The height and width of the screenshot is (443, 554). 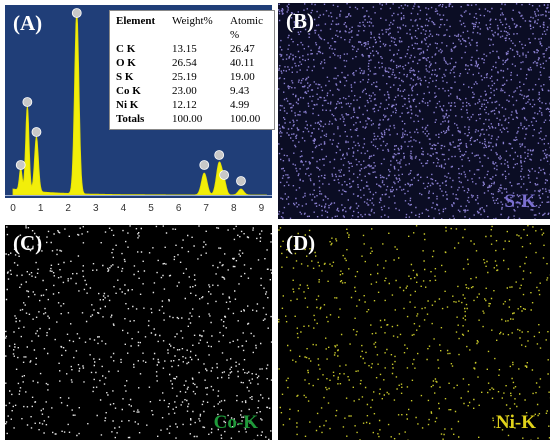 What do you see at coordinates (242, 63) in the screenshot?
I see `table-cell: 40.11` at bounding box center [242, 63].